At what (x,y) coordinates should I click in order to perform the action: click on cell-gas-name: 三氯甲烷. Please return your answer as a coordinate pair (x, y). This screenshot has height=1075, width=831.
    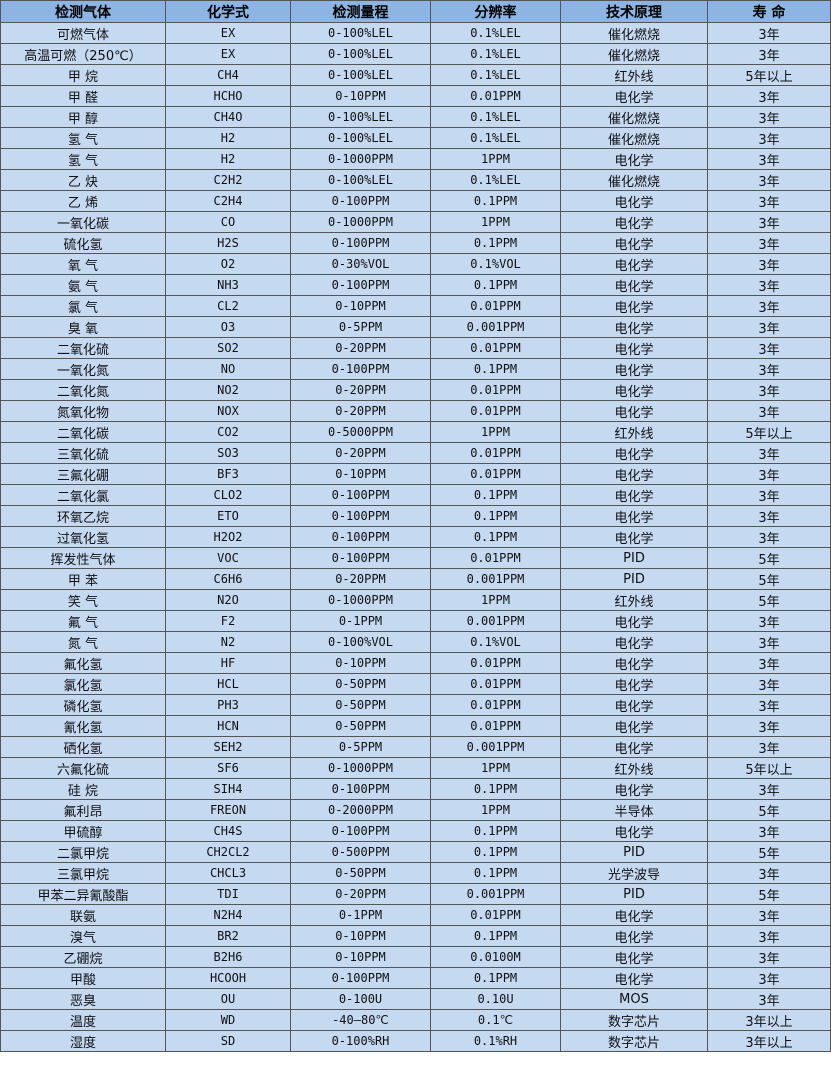
    Looking at the image, I should click on (83, 873).